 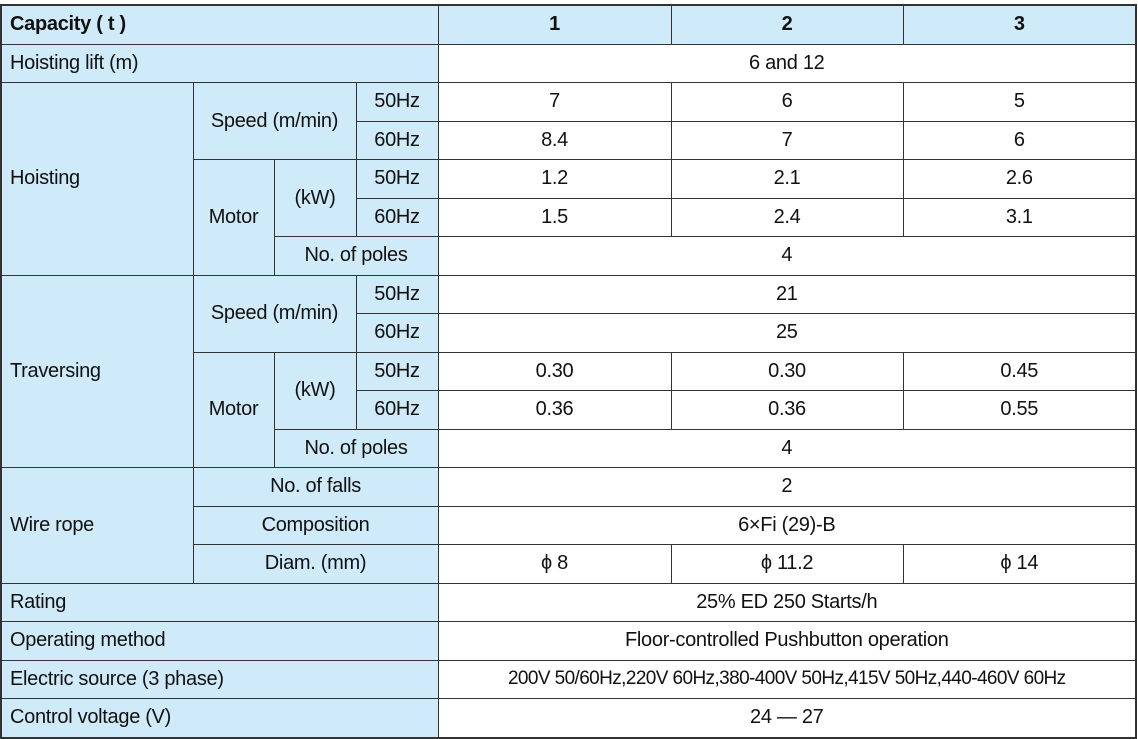 I want to click on cell: 25% ED 250 Starts/h, so click(x=787, y=602).